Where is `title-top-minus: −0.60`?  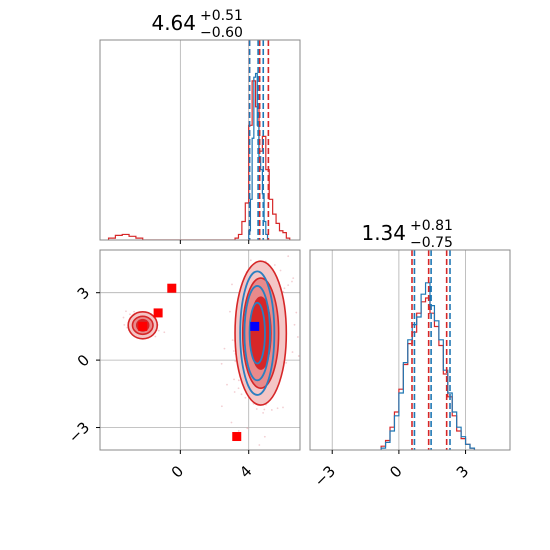 title-top-minus: −0.60 is located at coordinates (221, 33).